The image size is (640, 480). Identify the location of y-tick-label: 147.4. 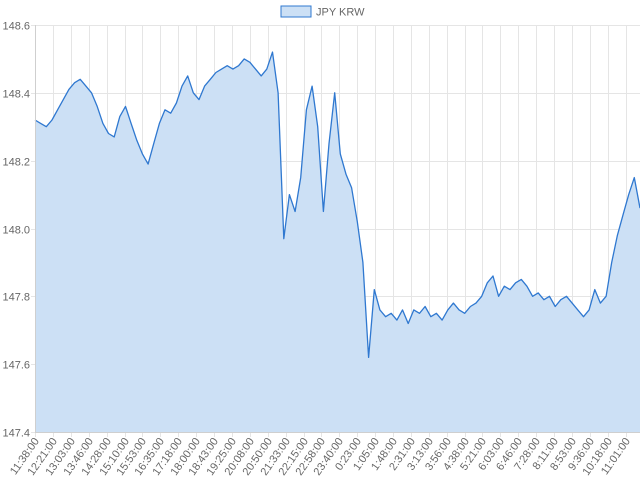
(16, 434).